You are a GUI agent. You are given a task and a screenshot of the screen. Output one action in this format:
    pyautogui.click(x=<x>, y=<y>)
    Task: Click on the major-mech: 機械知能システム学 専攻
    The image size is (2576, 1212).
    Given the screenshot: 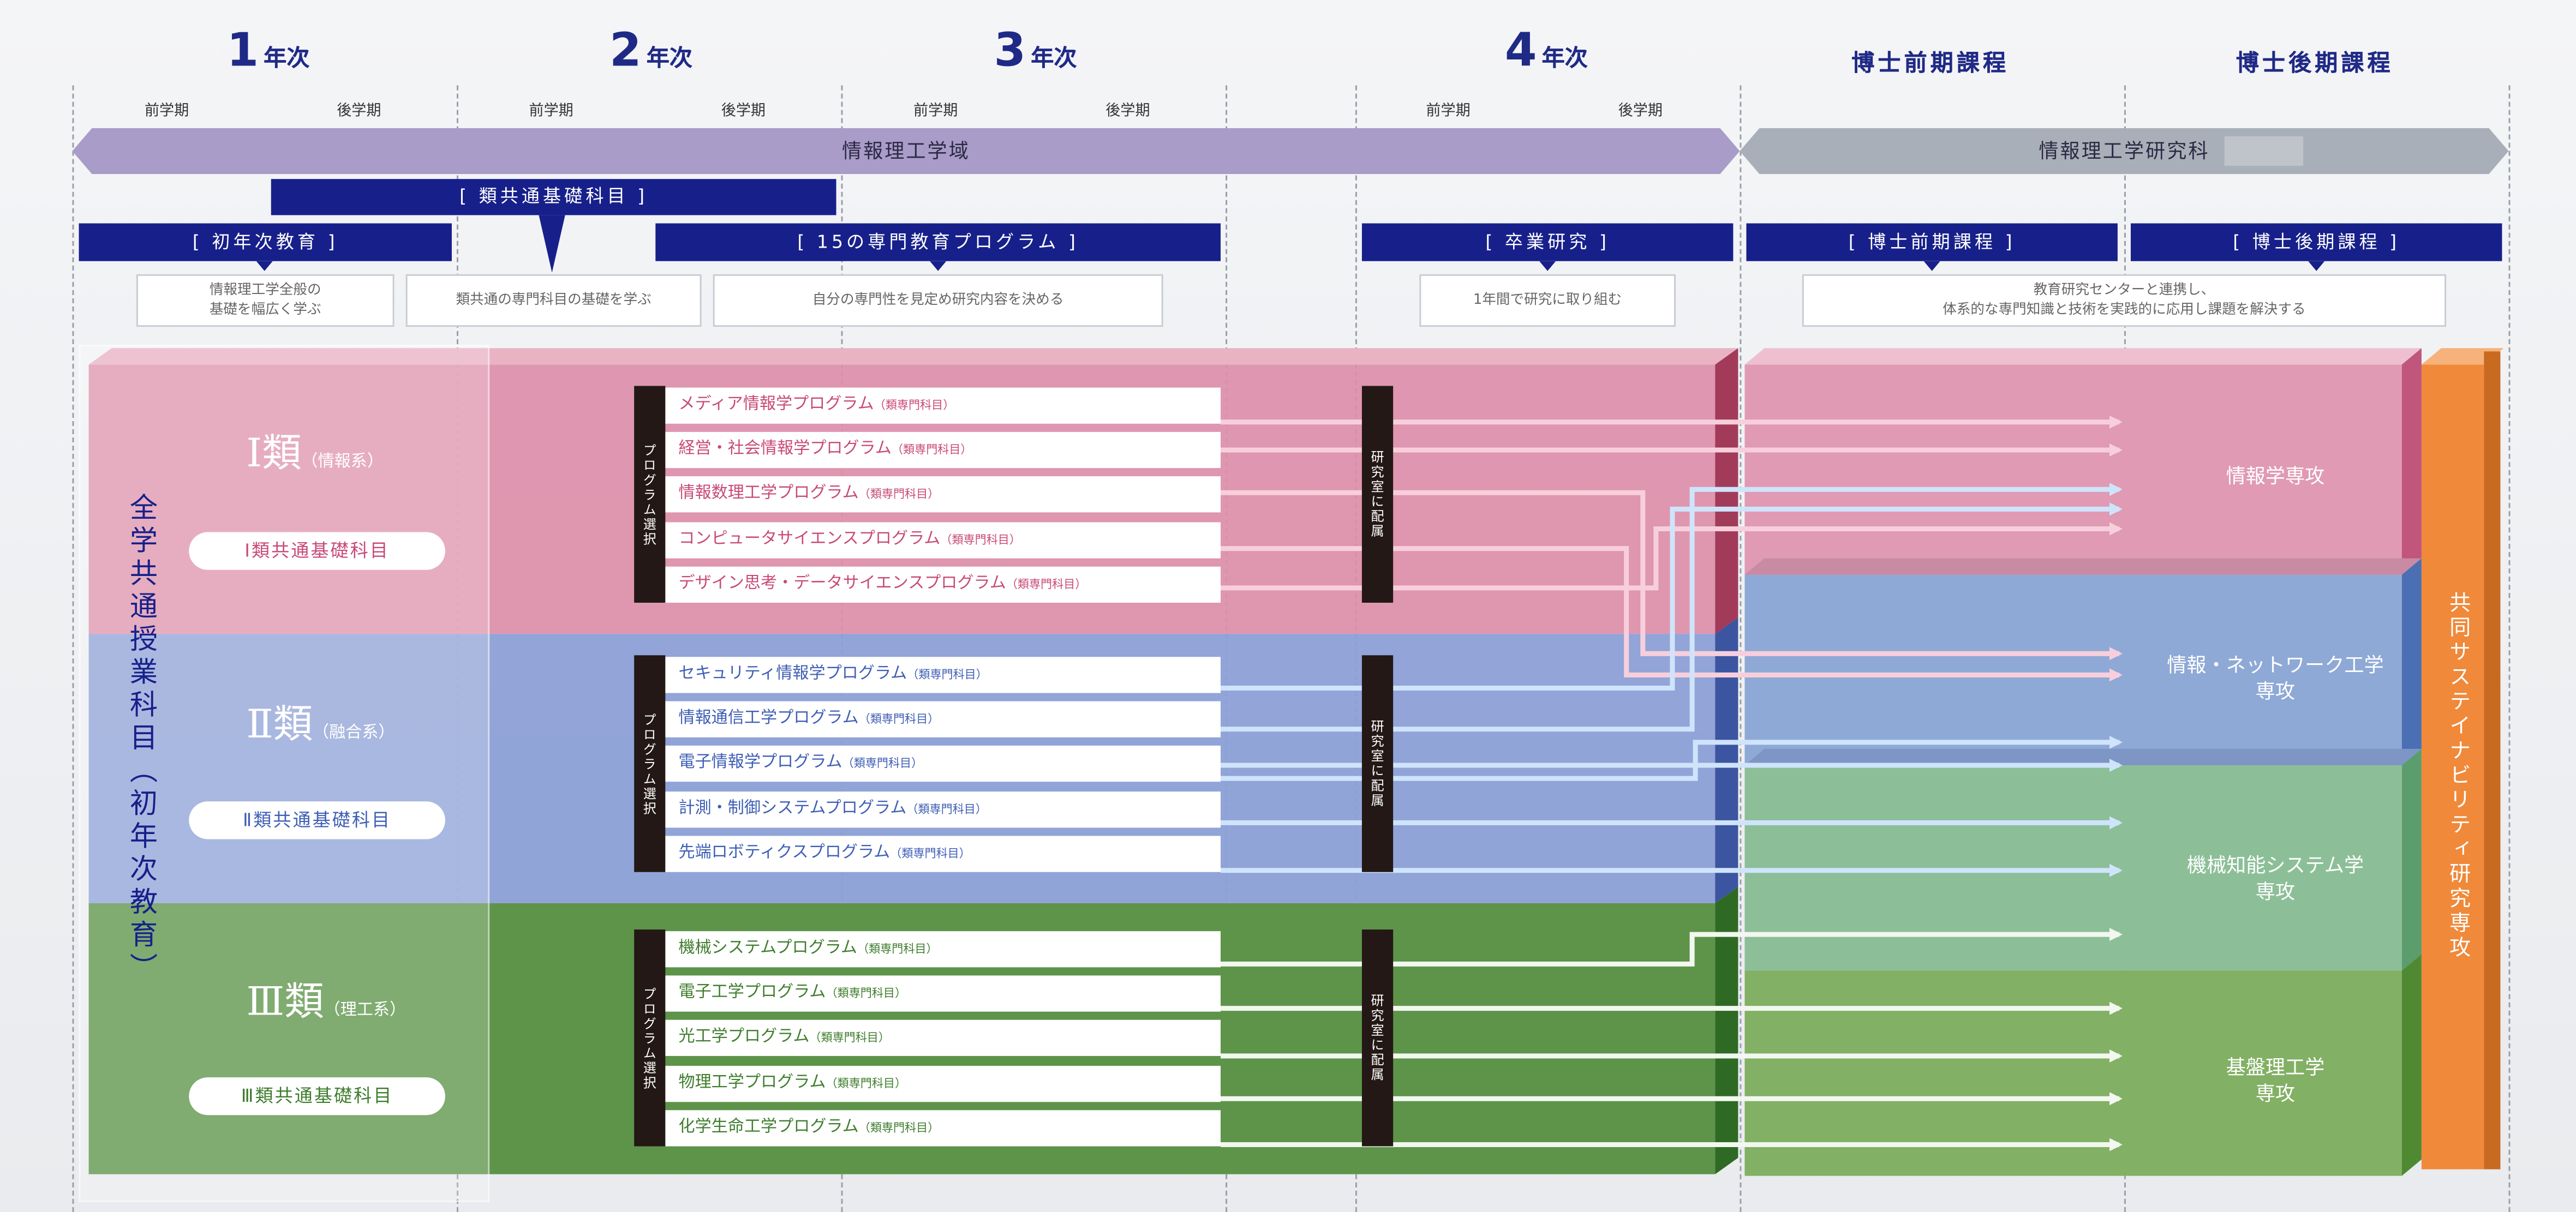 What is the action you would take?
    pyautogui.click(x=2275, y=878)
    